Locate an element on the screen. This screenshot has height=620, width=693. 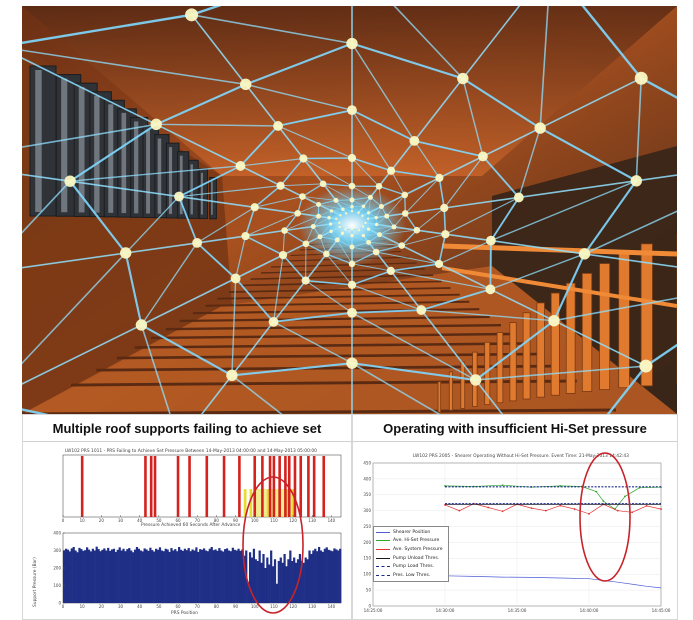
legend-item: Shearer Position is located at coordinates (411, 532).